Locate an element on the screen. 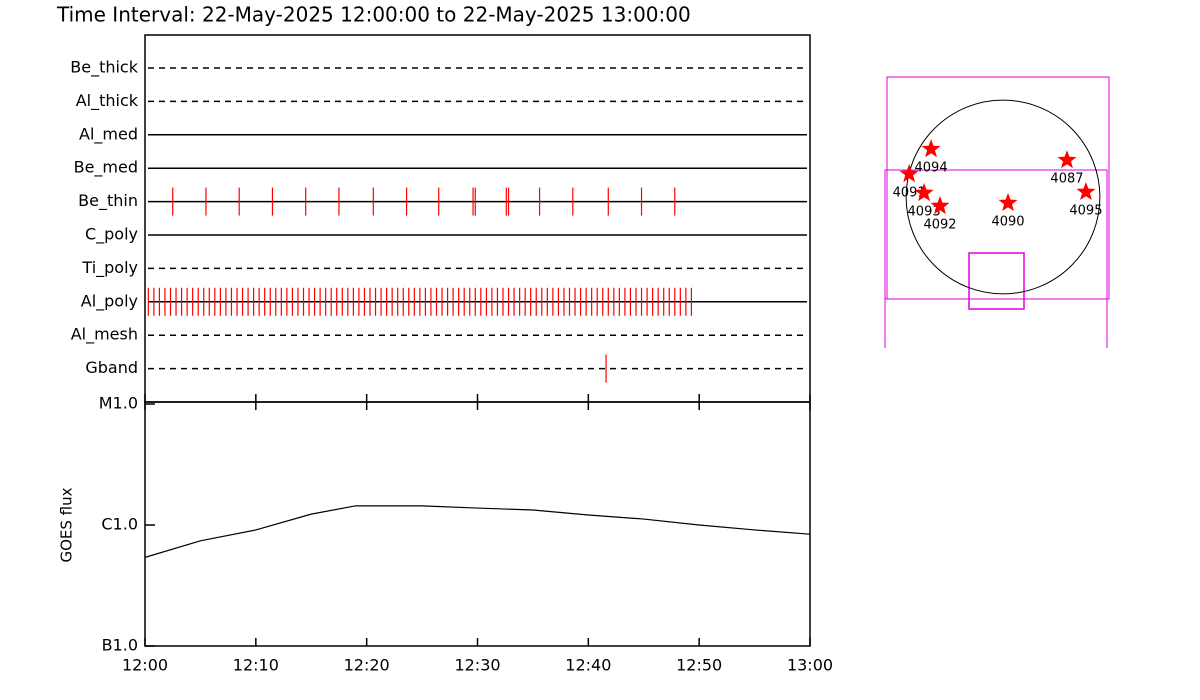  goes-curve is located at coordinates (477, 531).